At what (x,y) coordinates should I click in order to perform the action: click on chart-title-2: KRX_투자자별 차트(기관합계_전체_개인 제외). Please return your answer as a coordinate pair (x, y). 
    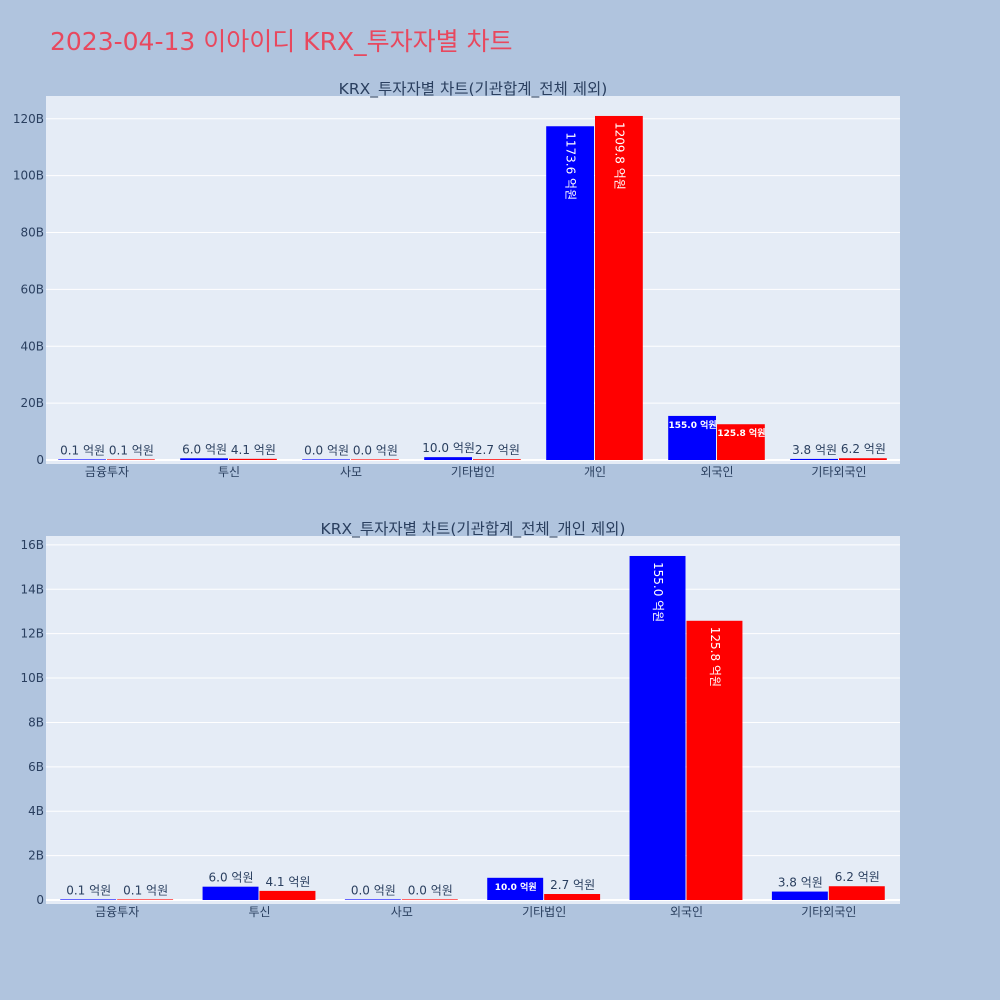
    Looking at the image, I should click on (473, 529).